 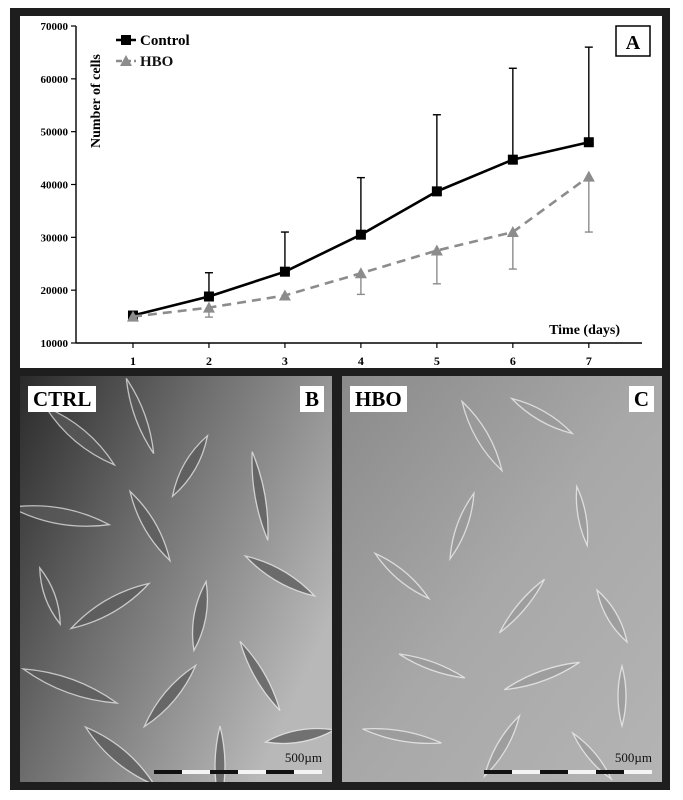 What do you see at coordinates (238, 772) in the screenshot?
I see `scale-bar-control` at bounding box center [238, 772].